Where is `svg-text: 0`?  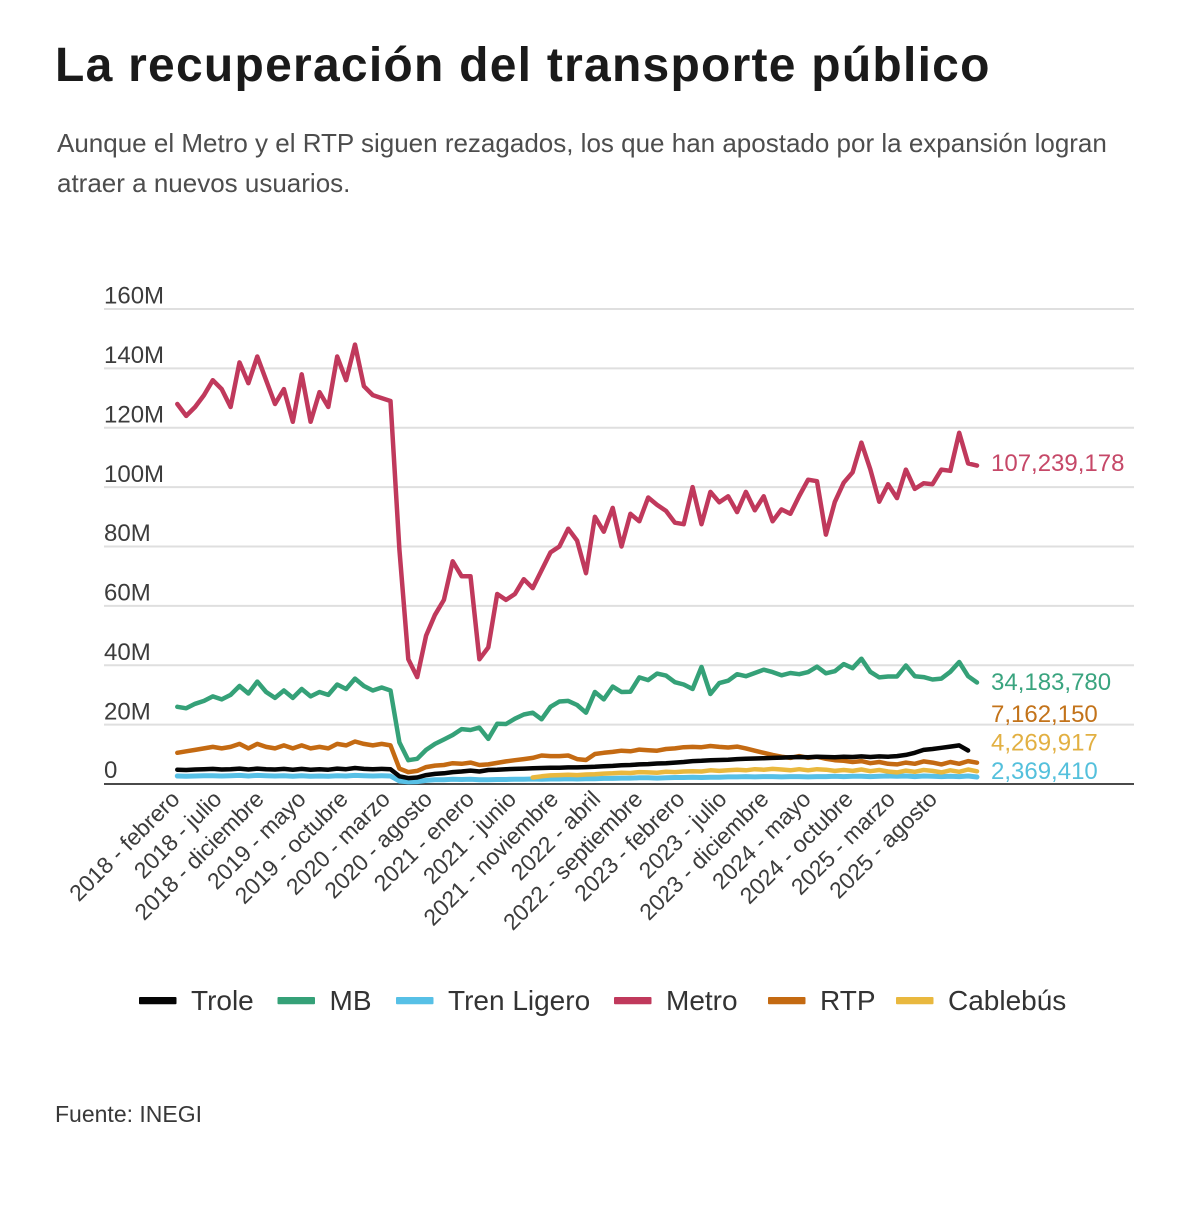 svg-text: 0 is located at coordinates (110, 770).